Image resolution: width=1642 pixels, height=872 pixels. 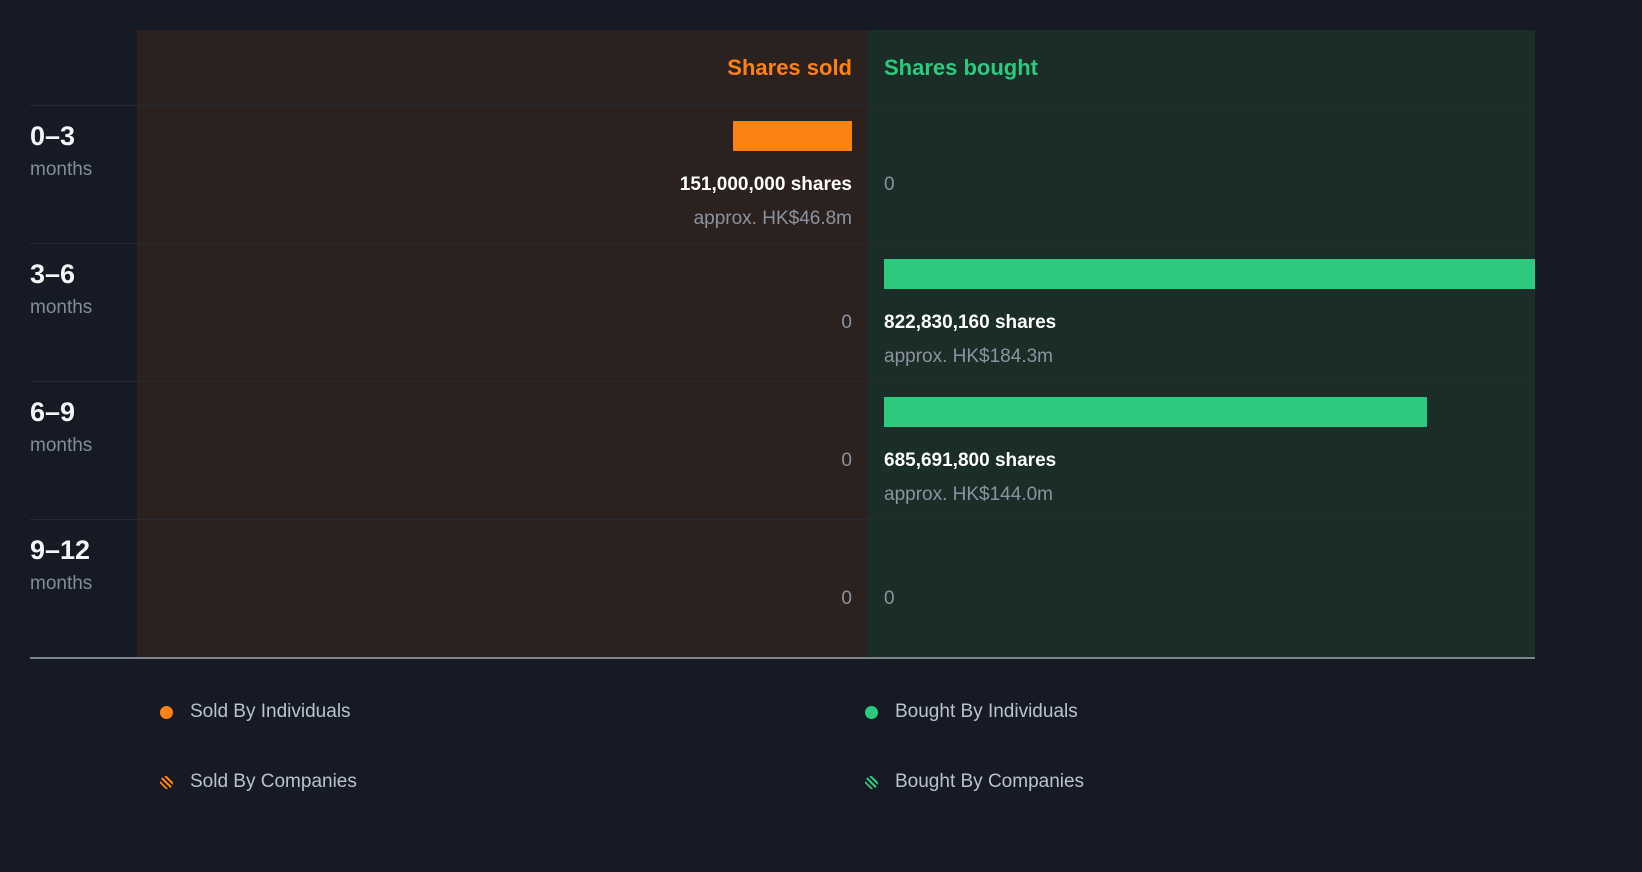 I want to click on green-hatched-dot-icon, so click(x=871, y=782).